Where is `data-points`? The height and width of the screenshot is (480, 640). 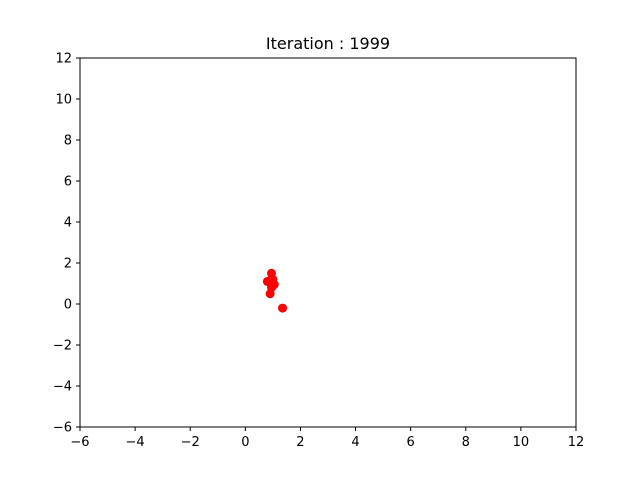 data-points is located at coordinates (275, 290).